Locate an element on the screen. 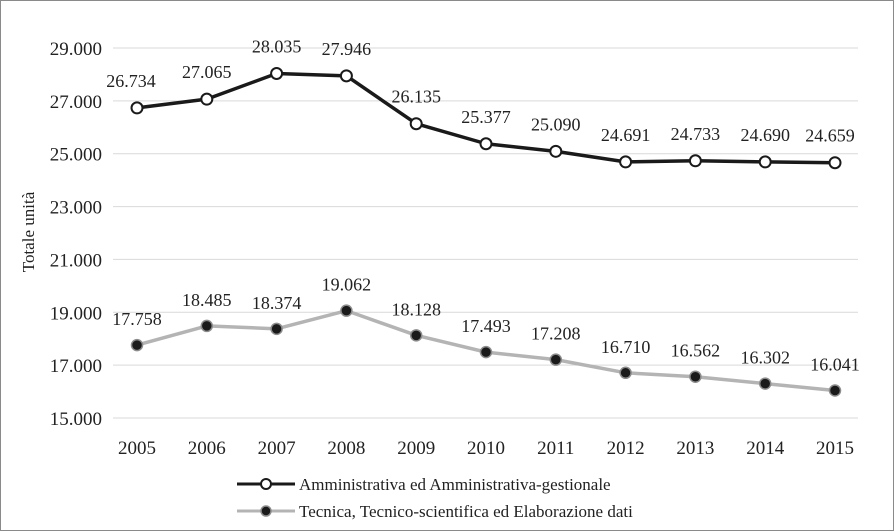 The height and width of the screenshot is (531, 894). y-tick-label: 19.000 is located at coordinates (76, 313).